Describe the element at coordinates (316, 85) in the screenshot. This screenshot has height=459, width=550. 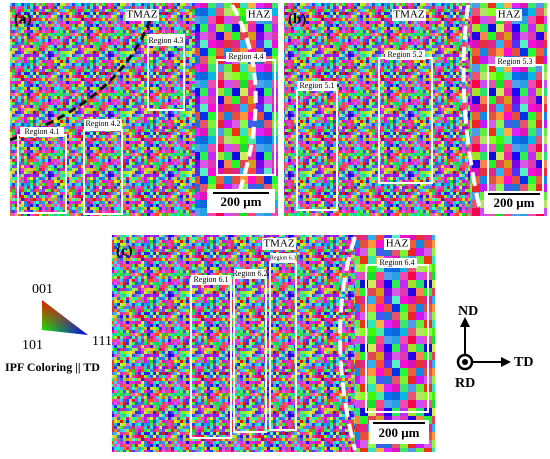
I see `region-label: Region 5.1` at that location.